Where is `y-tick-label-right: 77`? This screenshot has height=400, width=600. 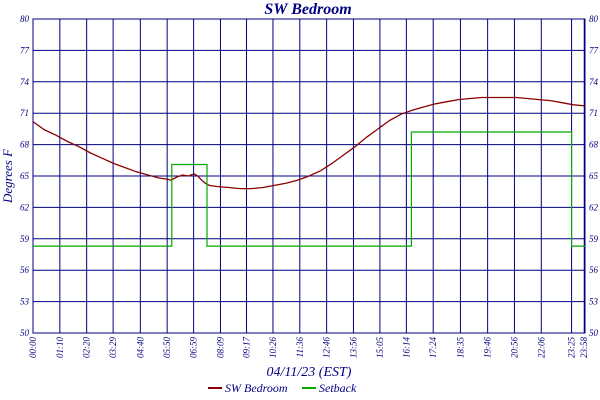 y-tick-label-right: 77 is located at coordinates (594, 50).